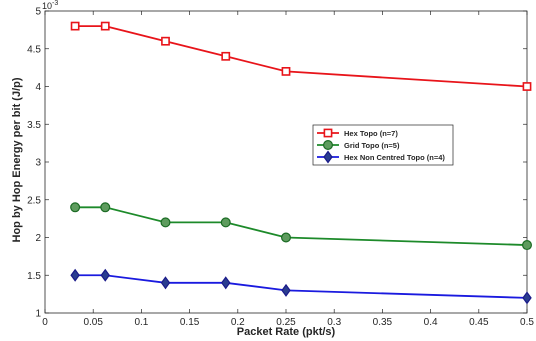  I want to click on x-tick-label: 0.4, so click(431, 322).